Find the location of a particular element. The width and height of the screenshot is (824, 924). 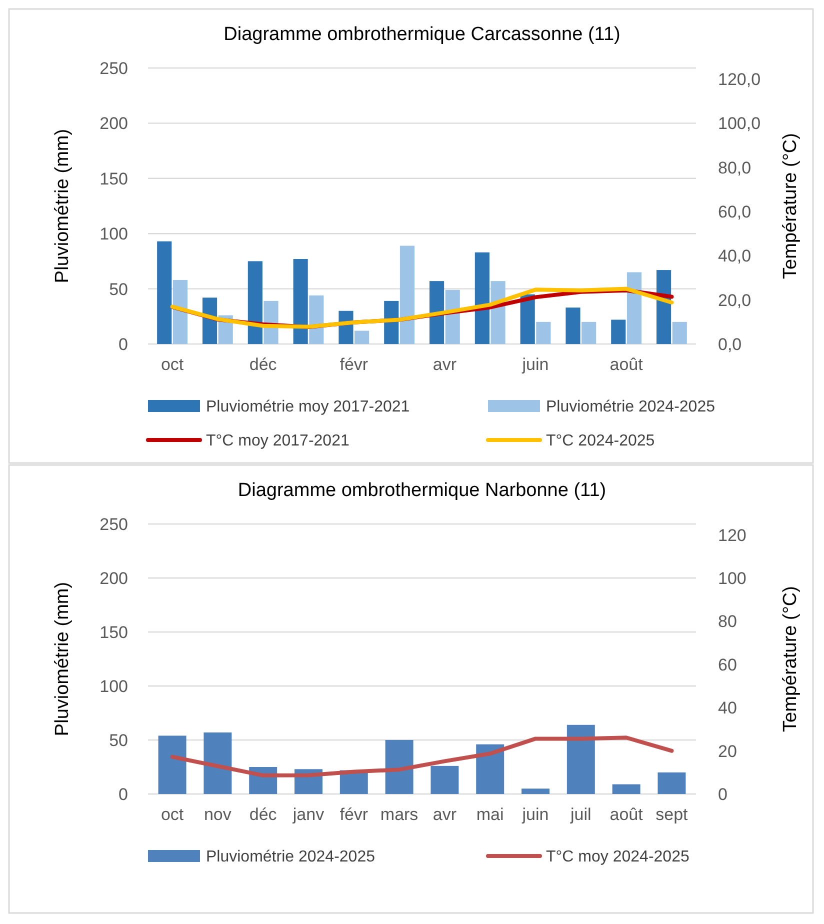

legend-label: T°C moy 2017-2021 is located at coordinates (278, 441).